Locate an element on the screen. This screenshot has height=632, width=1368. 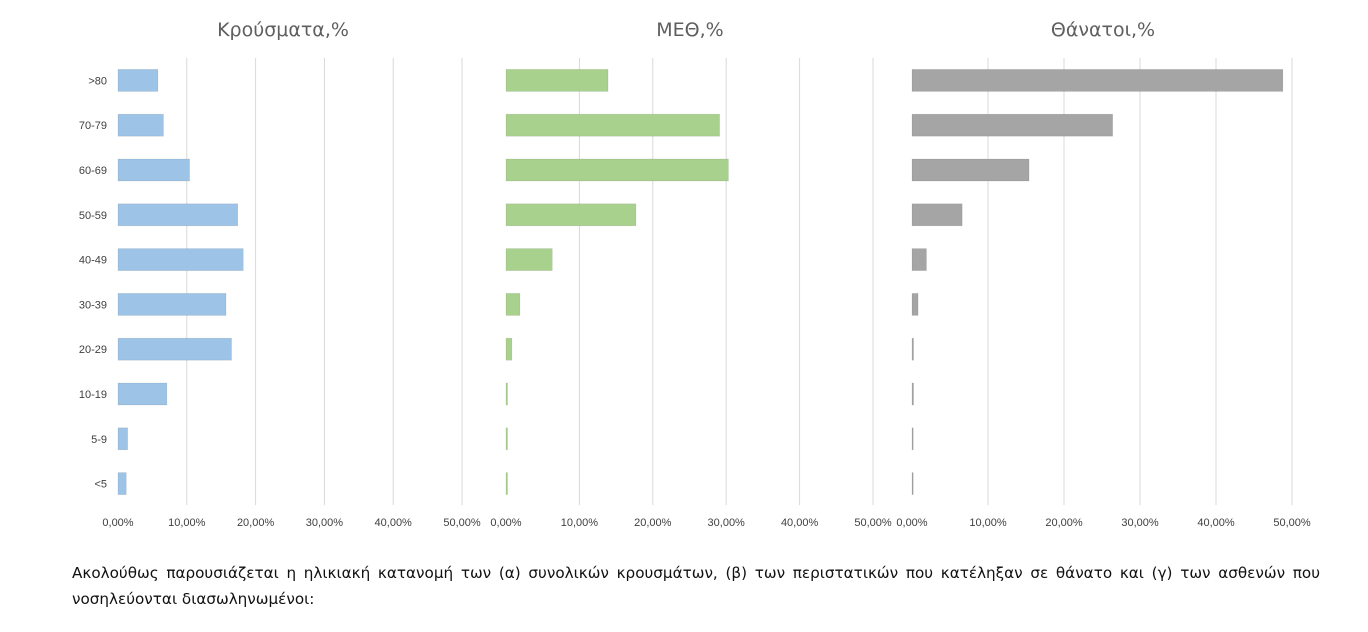
category-label: <5 is located at coordinates (100, 485).